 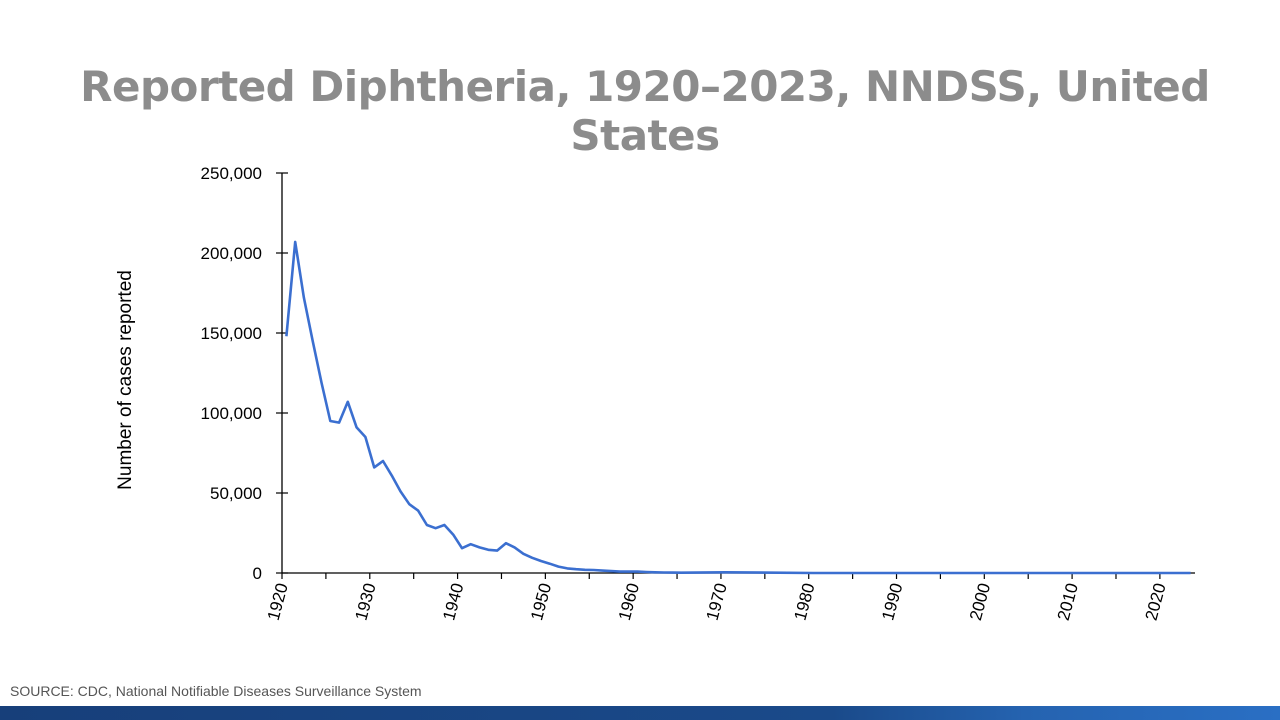 What do you see at coordinates (892, 601) in the screenshot?
I see `x-tick-label: 1990` at bounding box center [892, 601].